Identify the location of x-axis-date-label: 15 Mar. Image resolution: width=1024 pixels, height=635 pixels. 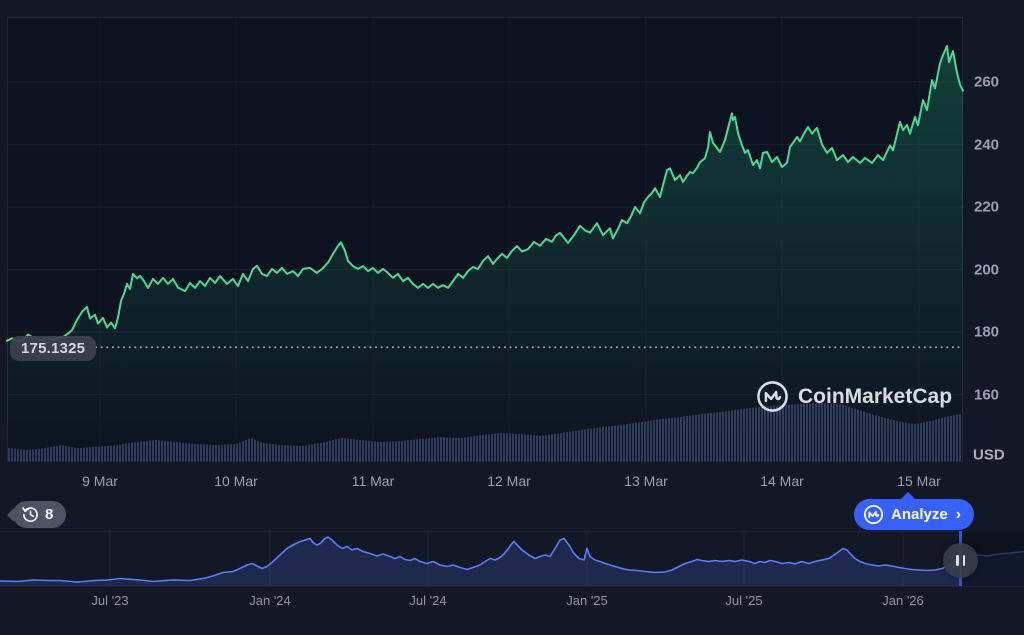
(919, 481).